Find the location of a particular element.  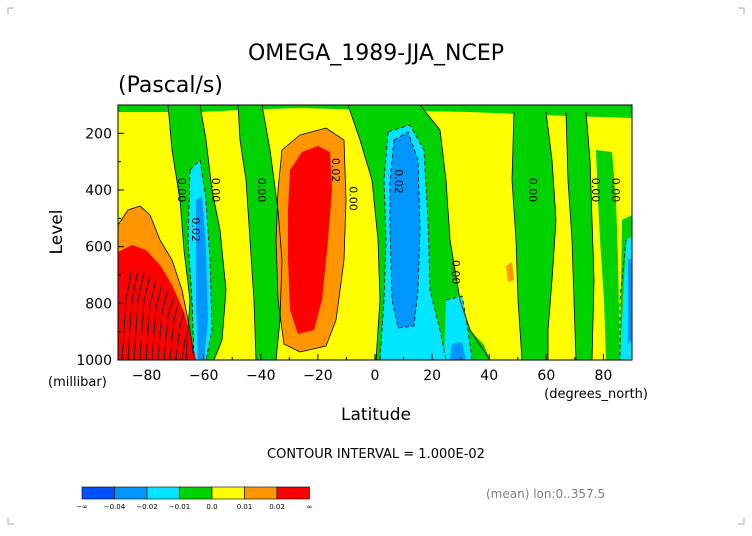

y-tick-label: 400 is located at coordinates (98, 191).